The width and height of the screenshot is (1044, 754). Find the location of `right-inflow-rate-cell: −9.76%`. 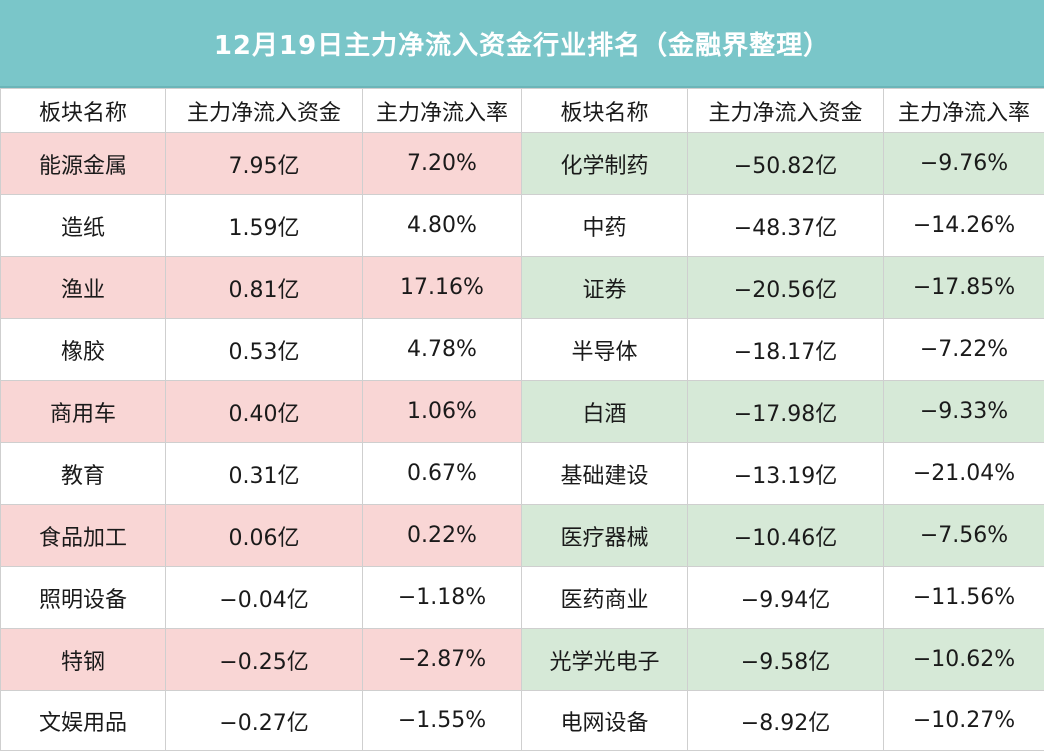

right-inflow-rate-cell: −9.76% is located at coordinates (963, 163).